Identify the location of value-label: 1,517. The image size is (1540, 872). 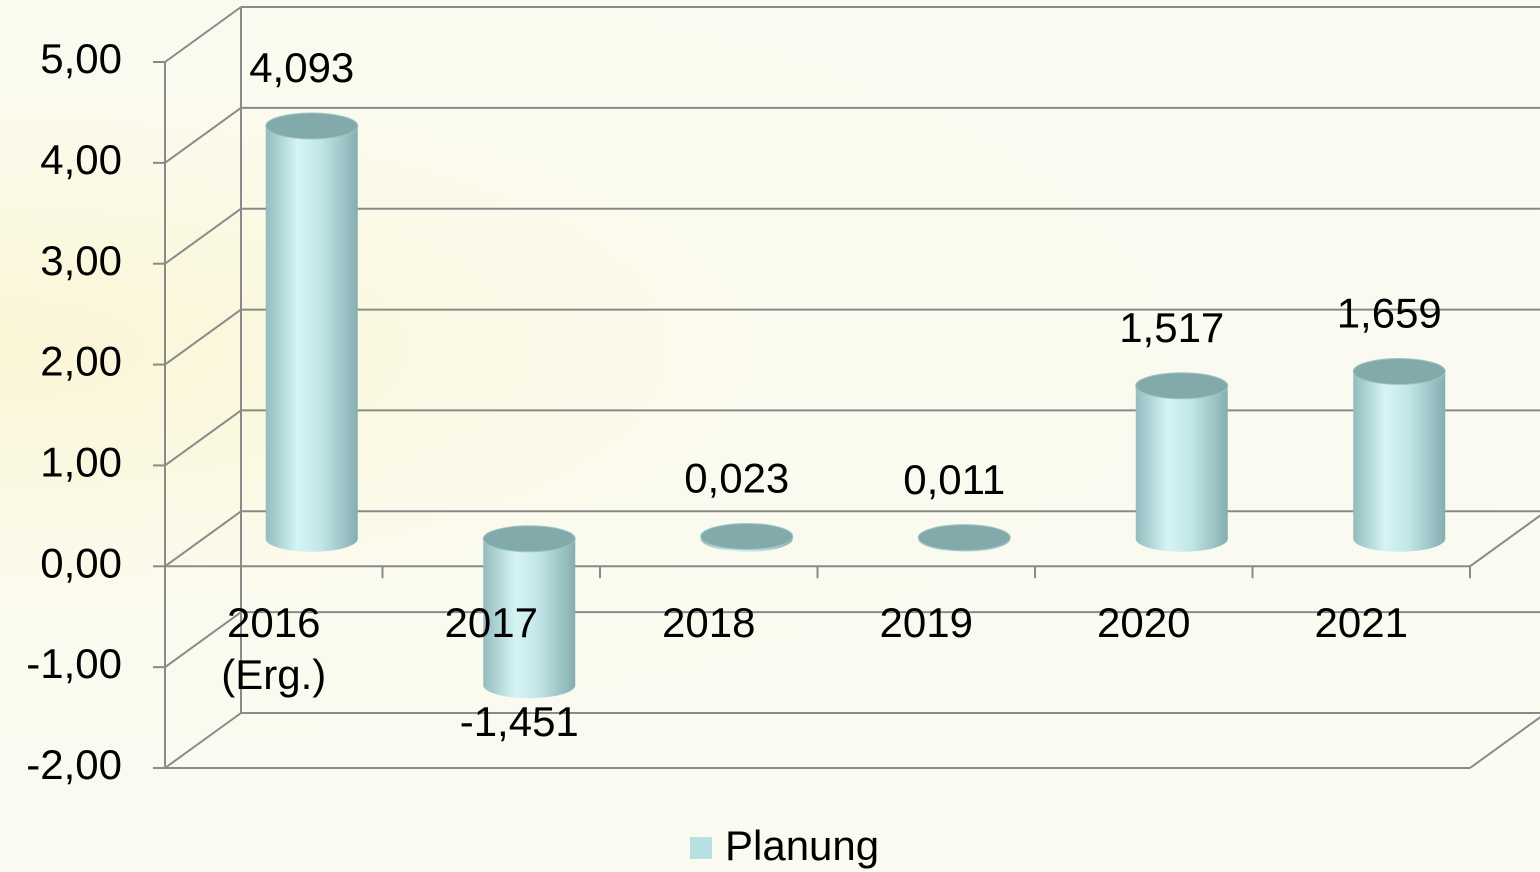
(1171, 327).